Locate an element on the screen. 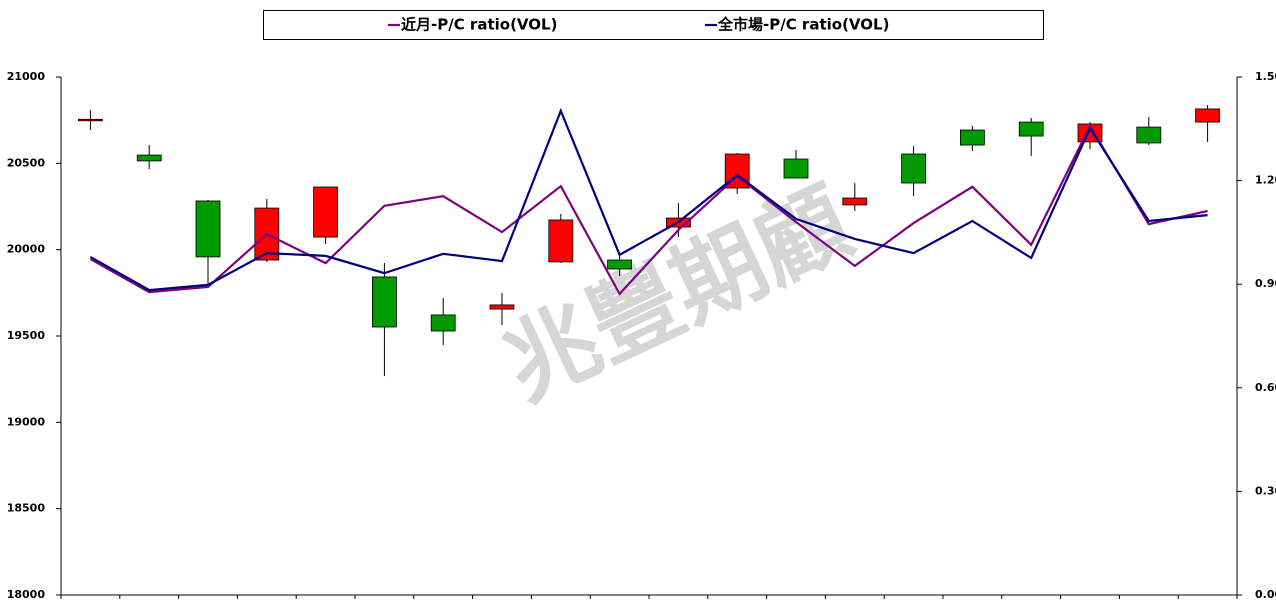  y-tick-label: 20000 is located at coordinates (26, 249).